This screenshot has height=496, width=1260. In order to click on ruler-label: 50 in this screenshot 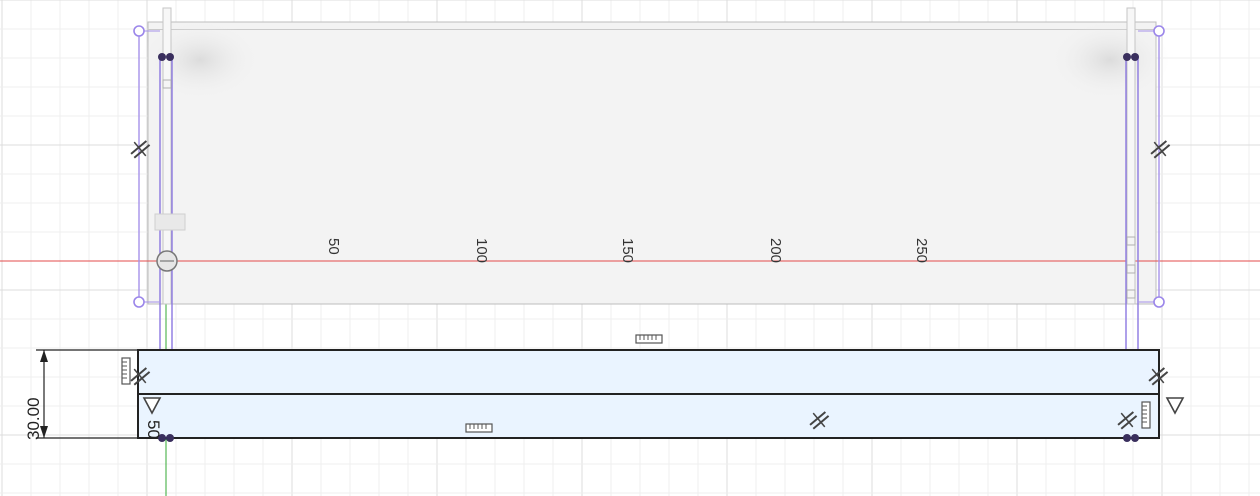, I will do `click(333, 246)`.